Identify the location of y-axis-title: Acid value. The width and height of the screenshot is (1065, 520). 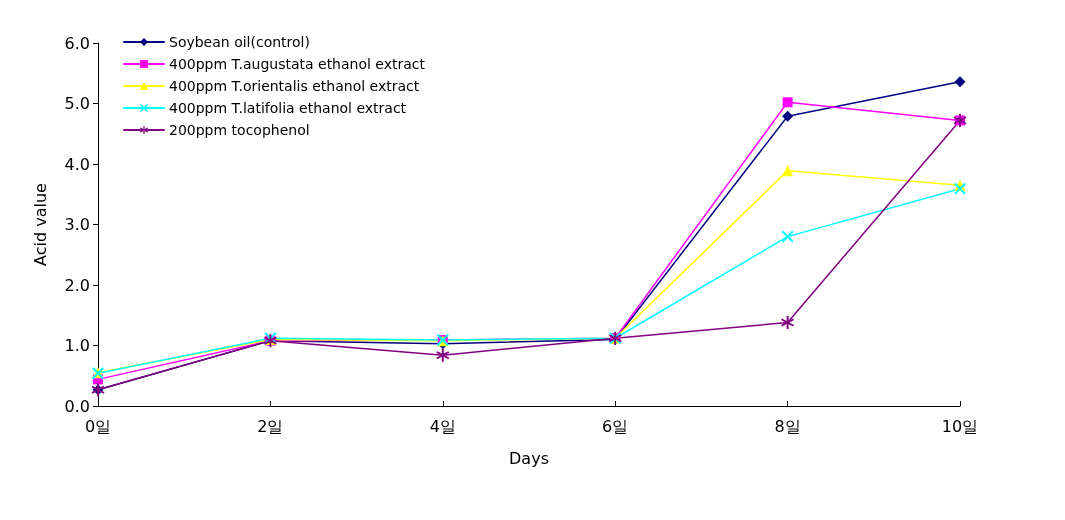
(40, 224).